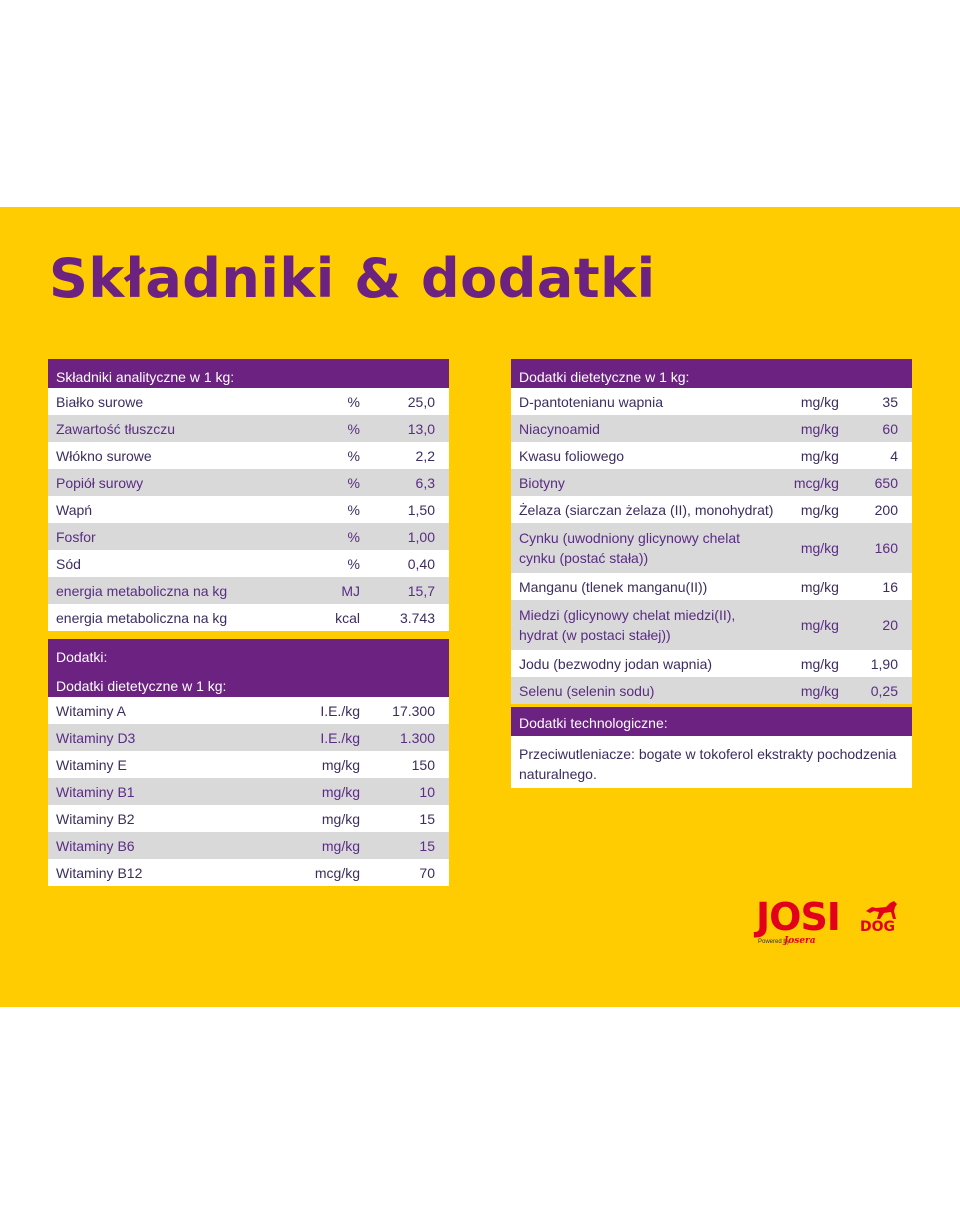 Image resolution: width=960 pixels, height=1214 pixels. Describe the element at coordinates (408, 536) in the screenshot. I see `nutrient-value: 1,00` at that location.